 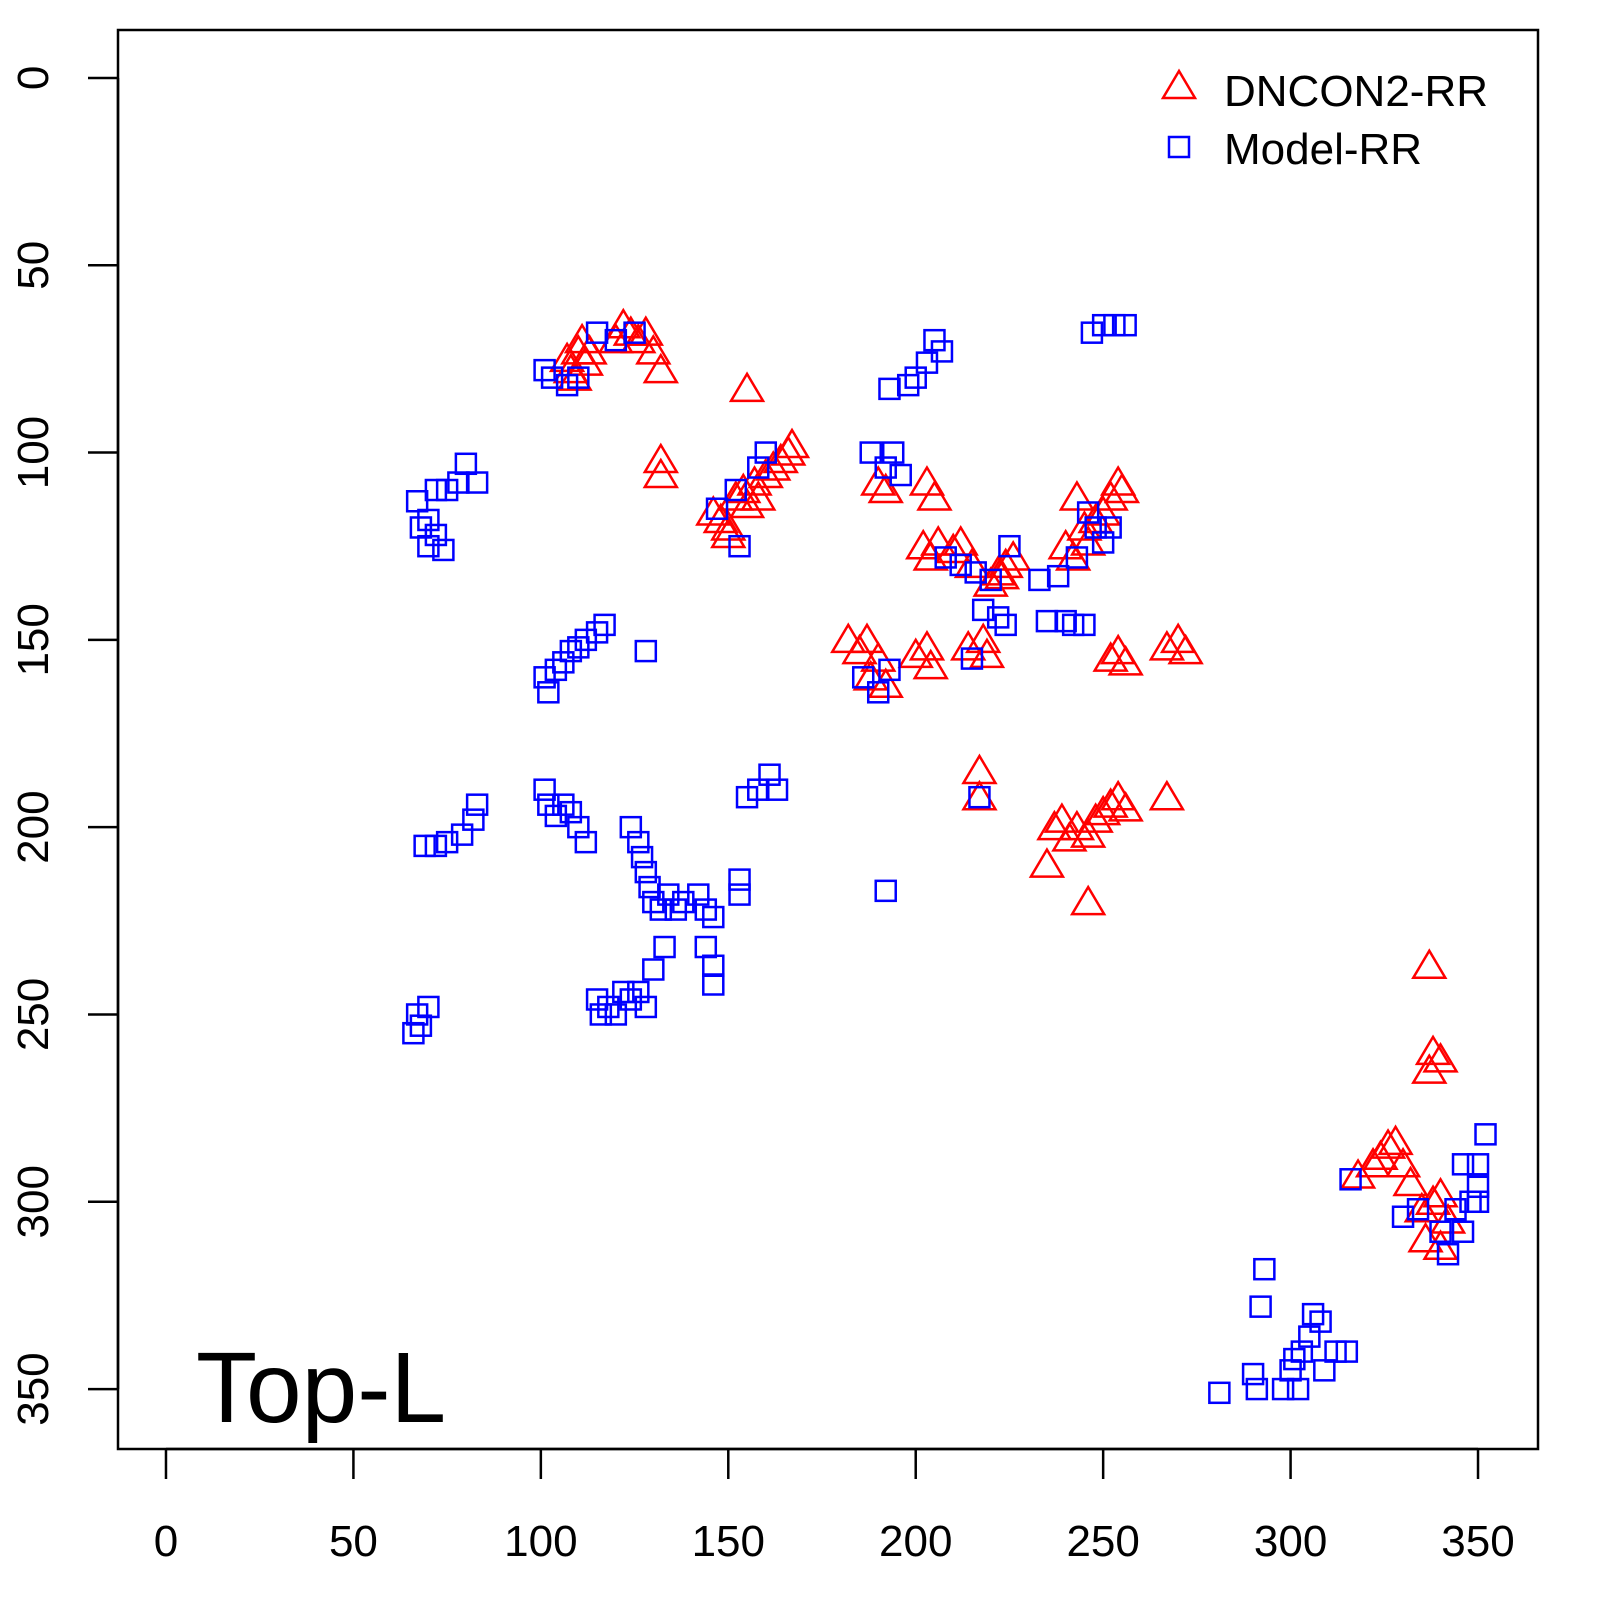 What do you see at coordinates (33, 265) in the screenshot?
I see `y-tick-label: 50` at bounding box center [33, 265].